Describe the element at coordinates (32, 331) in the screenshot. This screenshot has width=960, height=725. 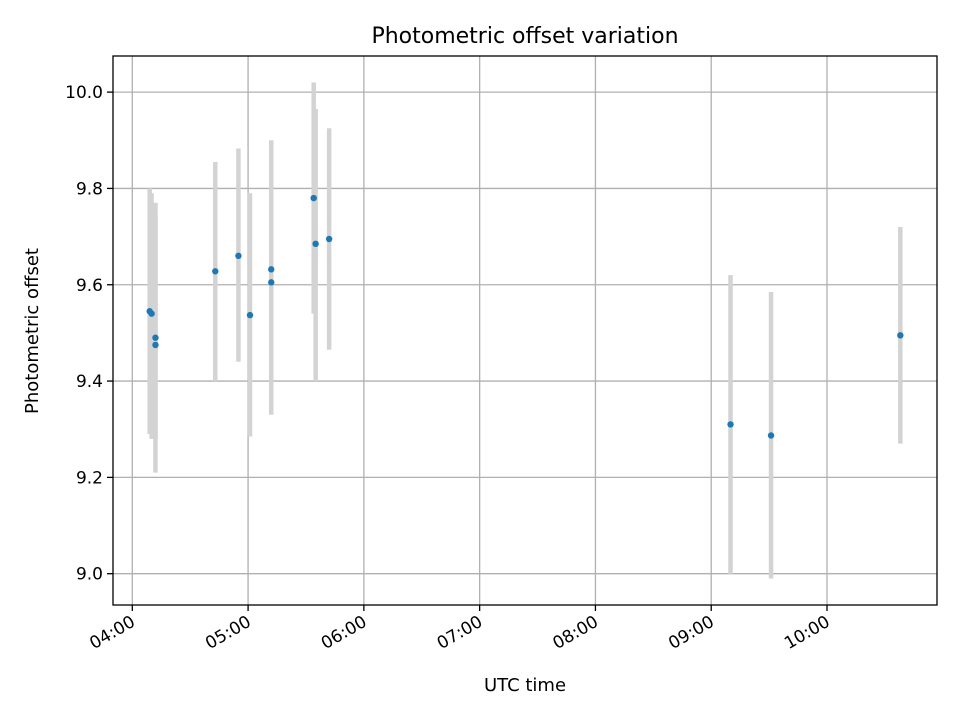
I see `y-axis-label: Photometric offset` at that location.